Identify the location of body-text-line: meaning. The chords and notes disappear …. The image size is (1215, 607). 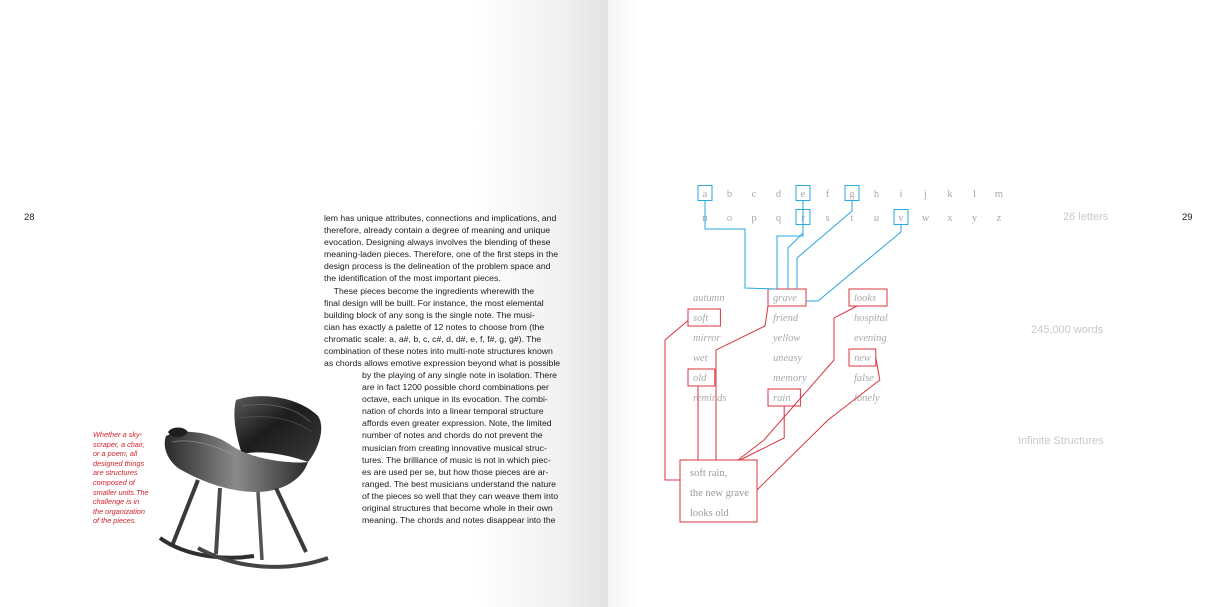
(459, 520).